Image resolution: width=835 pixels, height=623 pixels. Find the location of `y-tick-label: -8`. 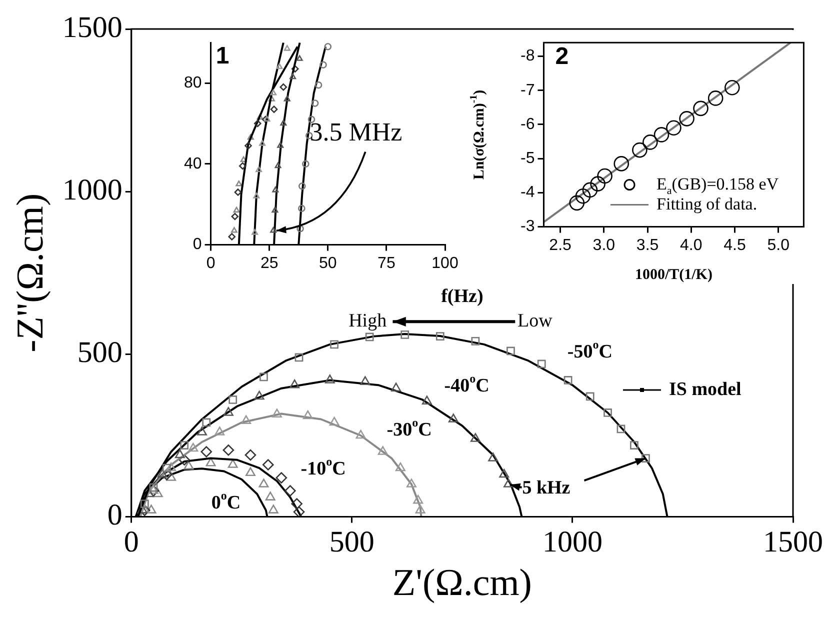

y-tick-label: -8 is located at coordinates (527, 56).